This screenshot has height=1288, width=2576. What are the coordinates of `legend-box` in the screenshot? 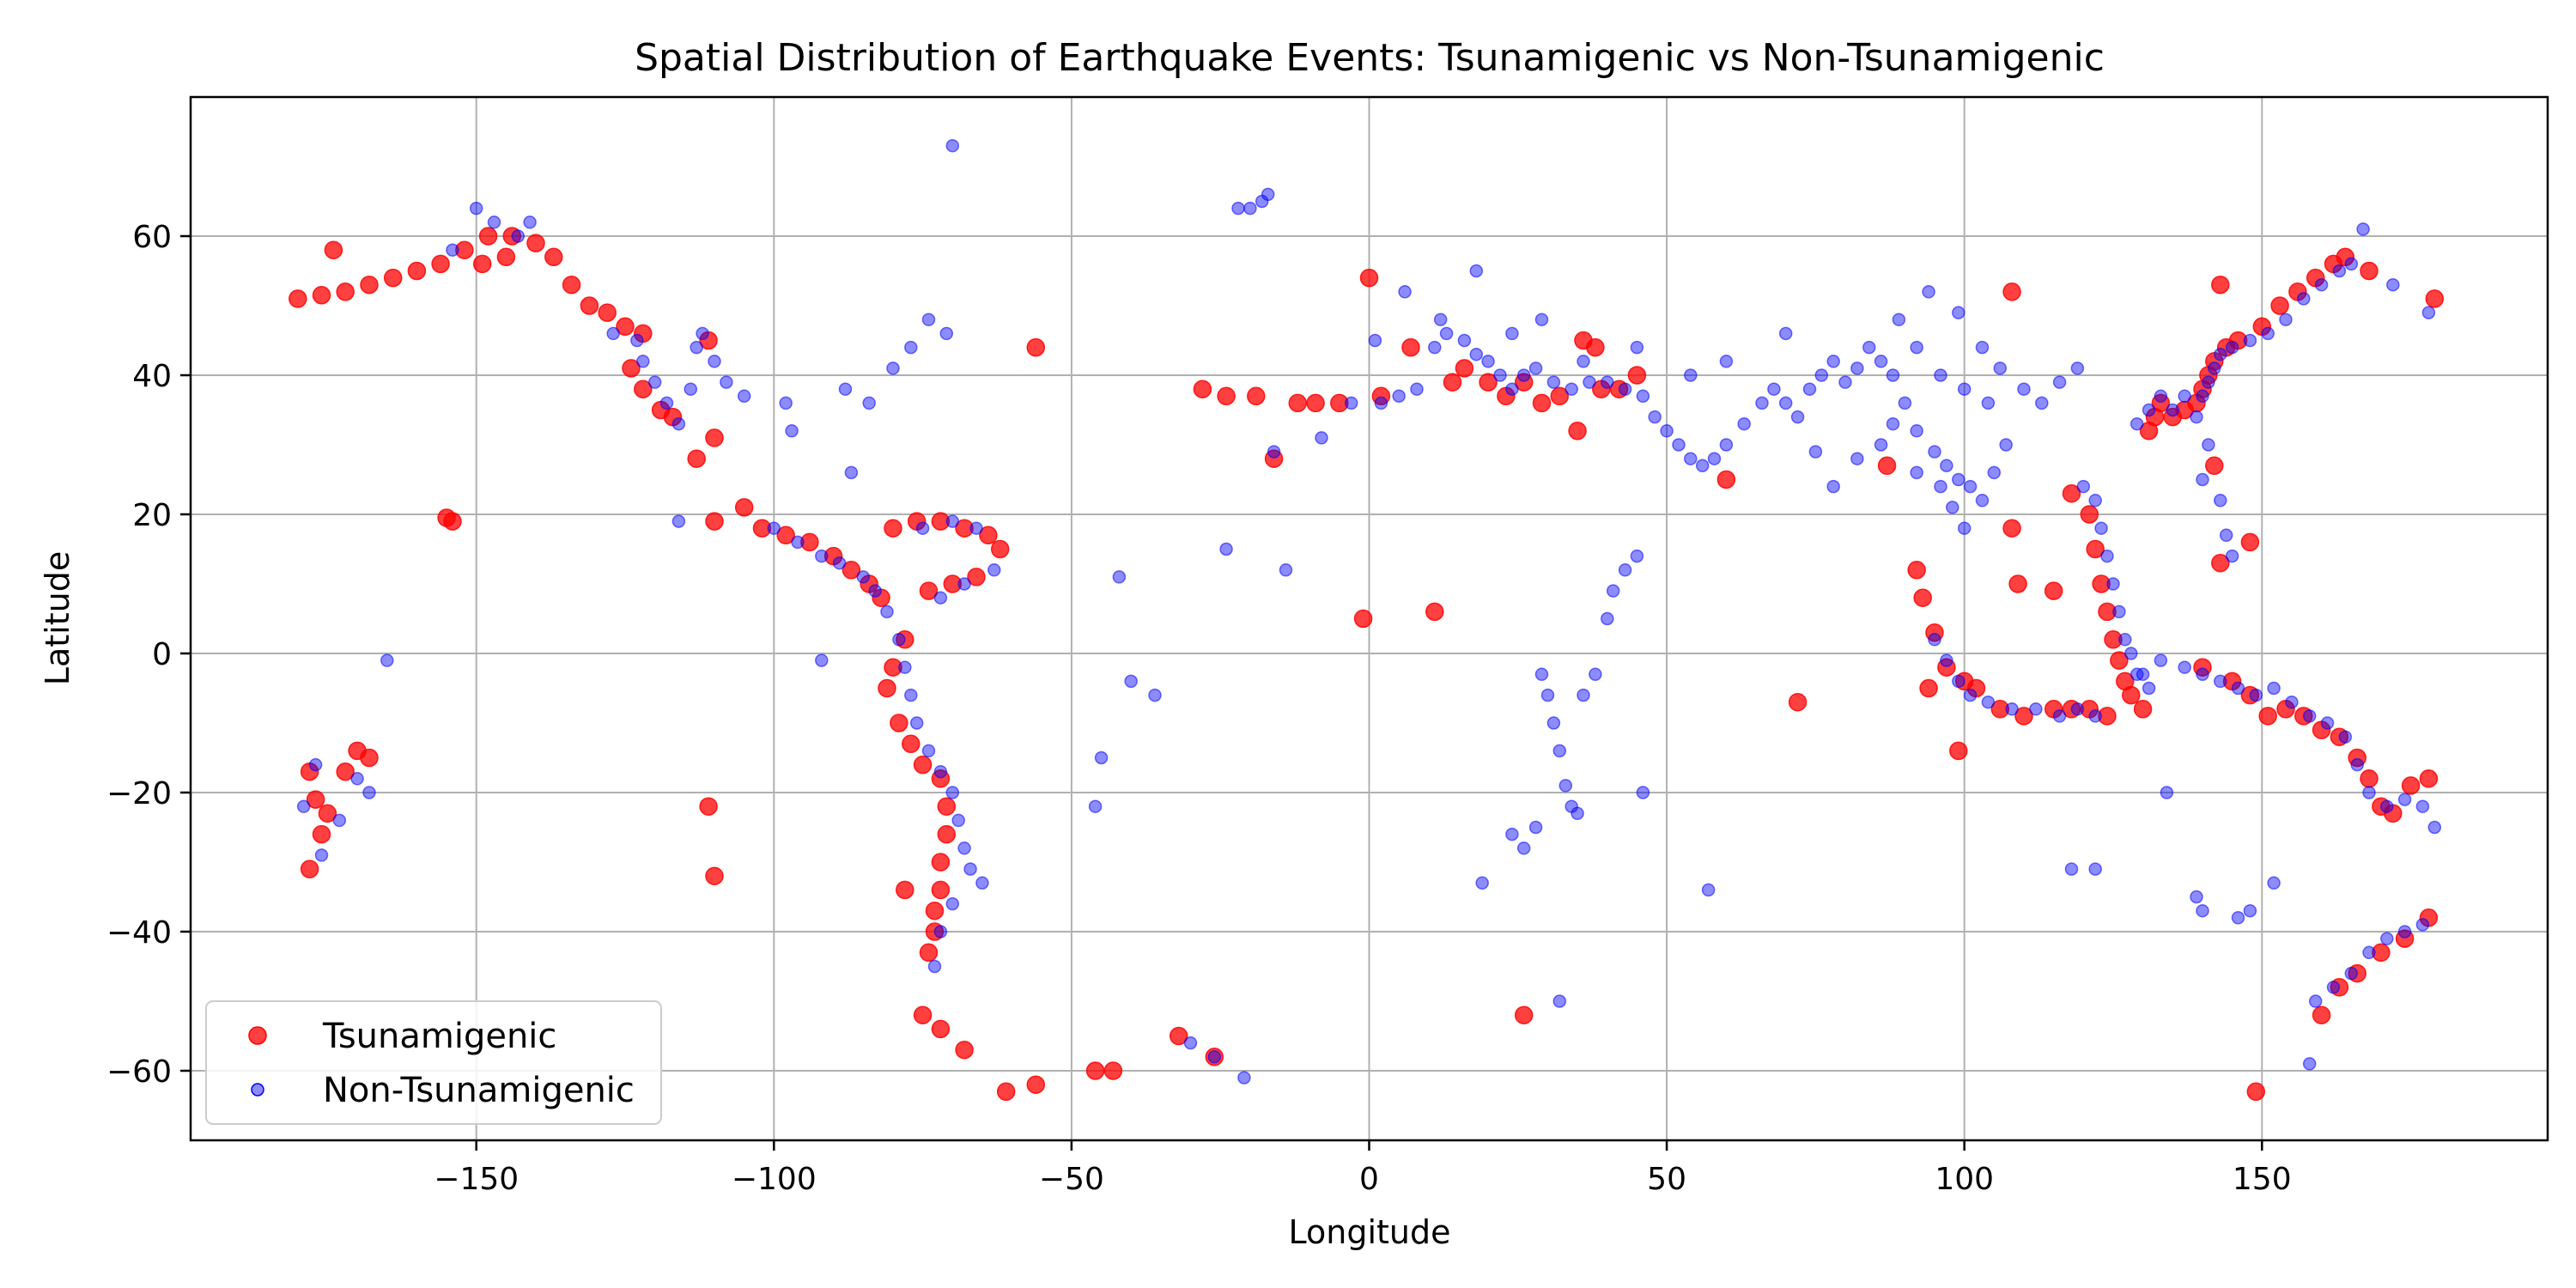 It's located at (433, 1063).